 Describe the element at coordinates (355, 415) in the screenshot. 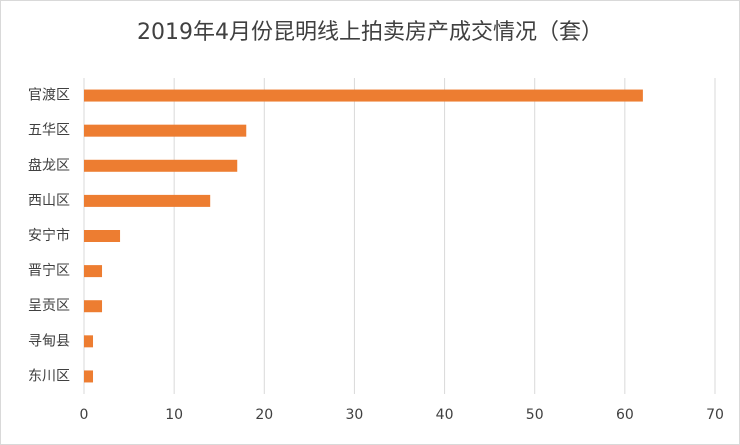

I see `x-tick-label: 30` at that location.